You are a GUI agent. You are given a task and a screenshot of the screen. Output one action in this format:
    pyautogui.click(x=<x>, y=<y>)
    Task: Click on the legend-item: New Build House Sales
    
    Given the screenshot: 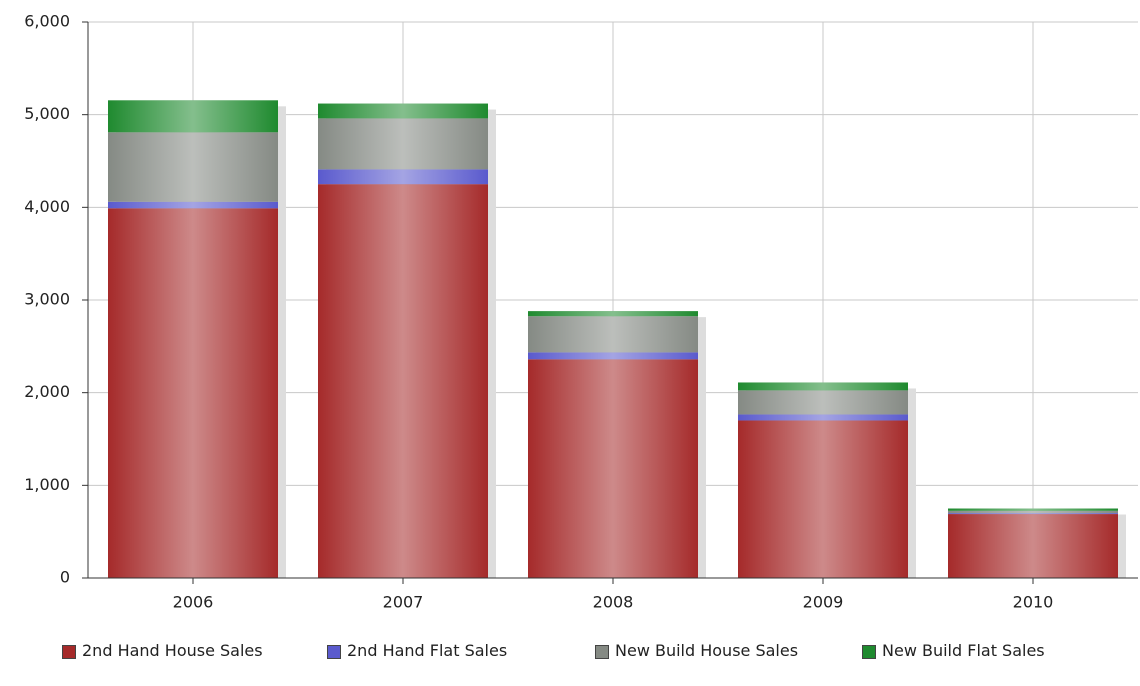 What is the action you would take?
    pyautogui.click(x=716, y=651)
    